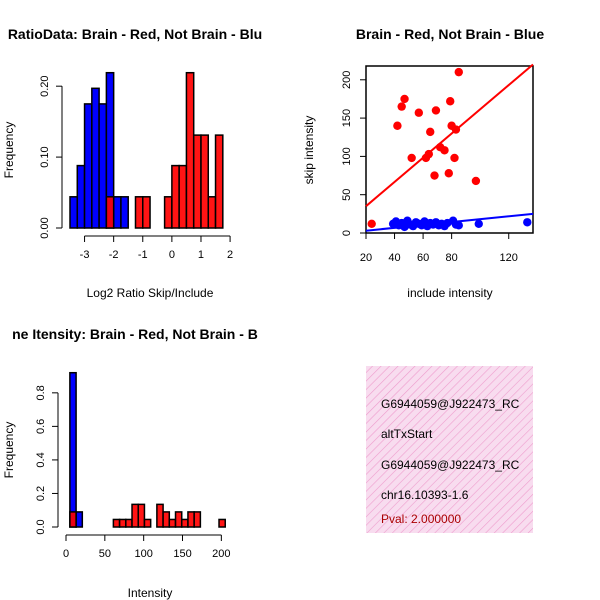  What do you see at coordinates (45, 227) in the screenshot?
I see `ratio-ytick-label-0: 0.00` at bounding box center [45, 227].